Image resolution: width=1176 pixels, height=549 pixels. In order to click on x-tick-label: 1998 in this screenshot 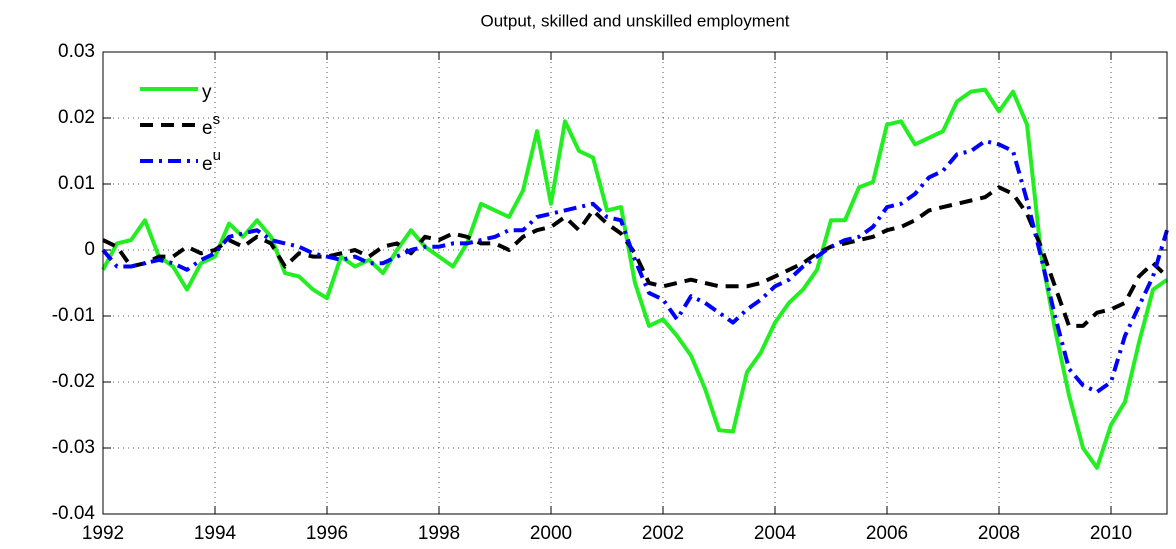, I will do `click(439, 533)`.